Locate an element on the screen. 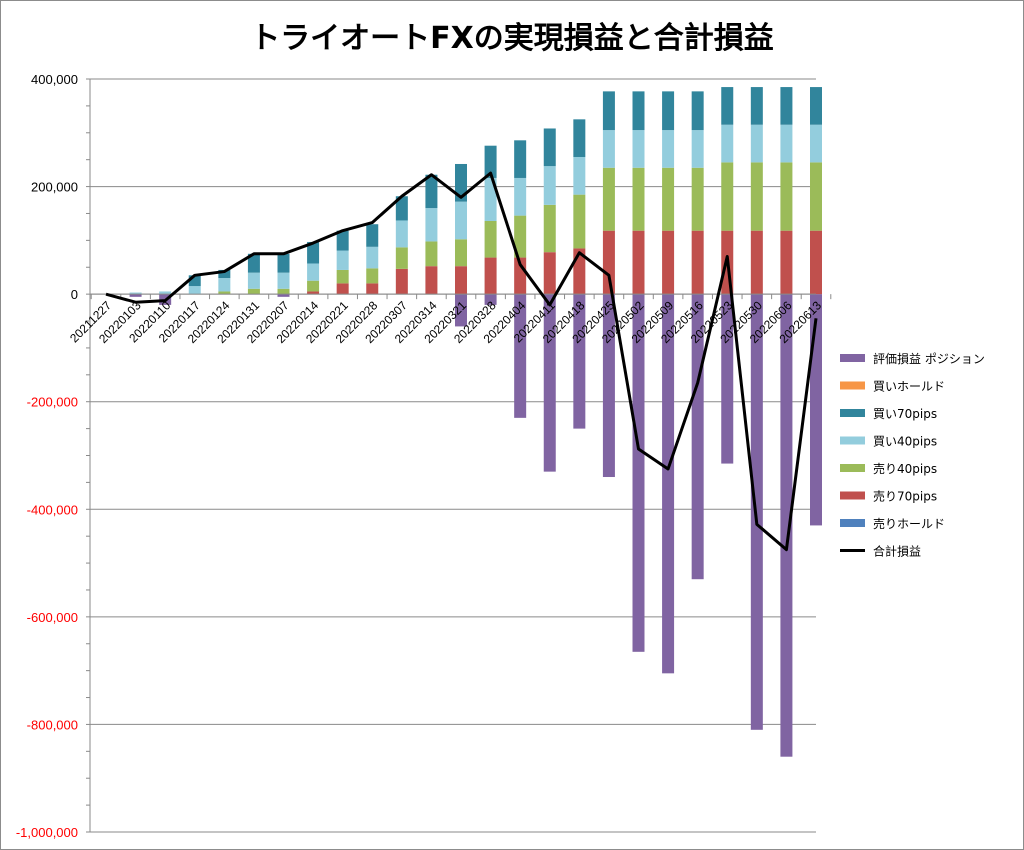  y-tick-label: -400,000 is located at coordinates (52, 509).